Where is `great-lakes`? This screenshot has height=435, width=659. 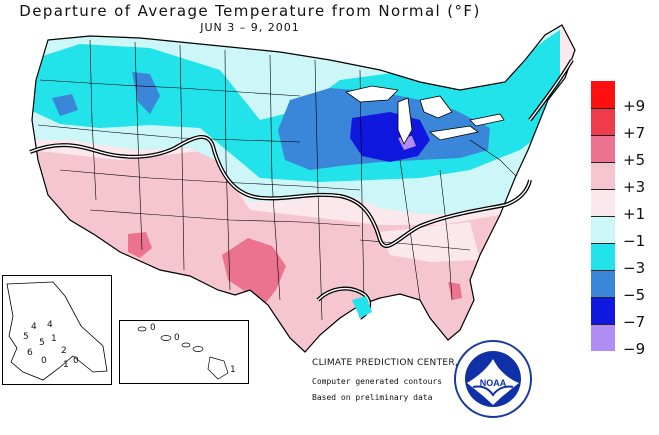 great-lakes is located at coordinates (425, 115).